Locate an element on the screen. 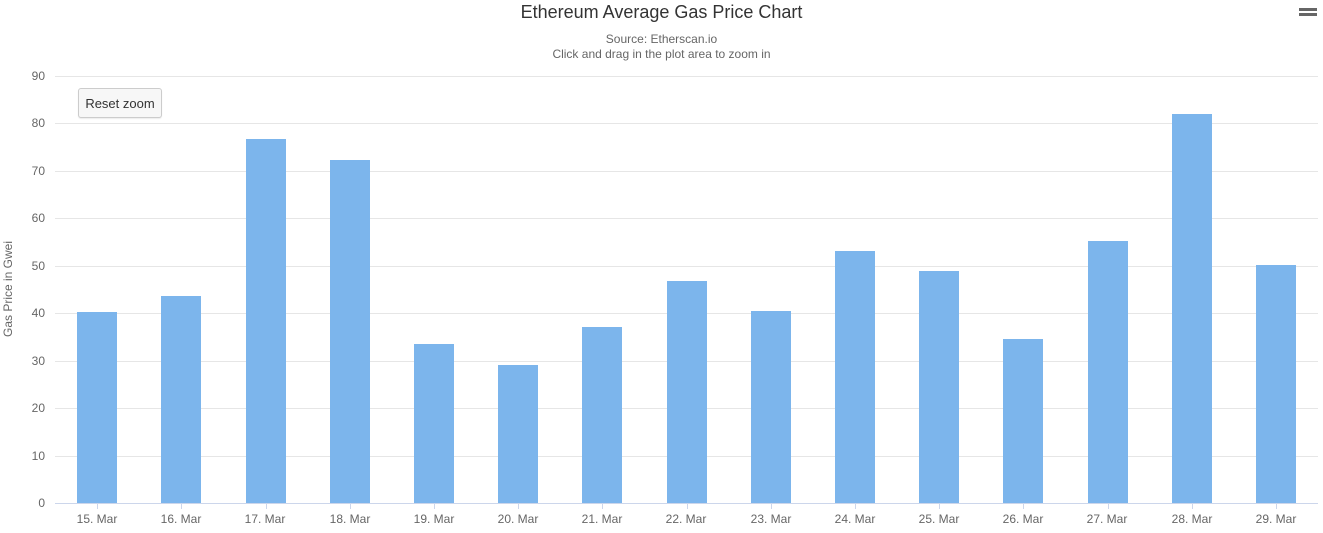 This screenshot has width=1323, height=533. y-axis-tick-label: 30 is located at coordinates (38, 361).